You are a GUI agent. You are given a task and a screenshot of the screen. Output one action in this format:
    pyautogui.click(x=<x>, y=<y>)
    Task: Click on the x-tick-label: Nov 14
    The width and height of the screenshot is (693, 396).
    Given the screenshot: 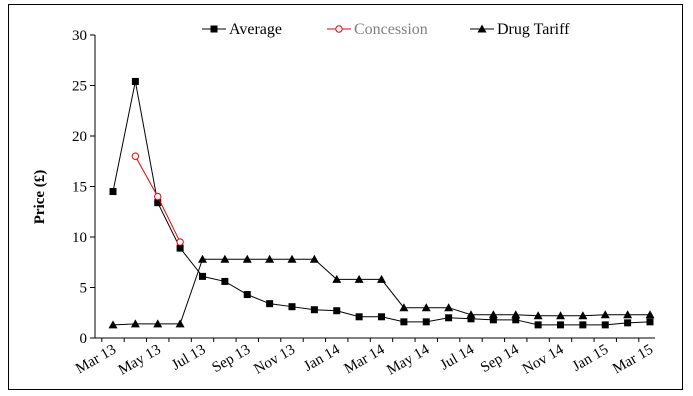 What is the action you would take?
    pyautogui.click(x=543, y=359)
    